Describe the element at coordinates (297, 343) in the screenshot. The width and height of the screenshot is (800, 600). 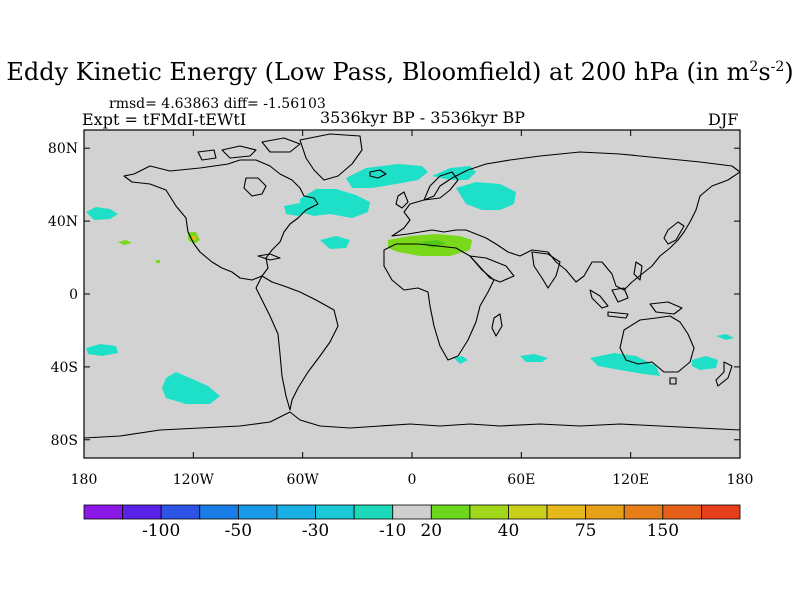
I see `coastline-south-america` at that location.